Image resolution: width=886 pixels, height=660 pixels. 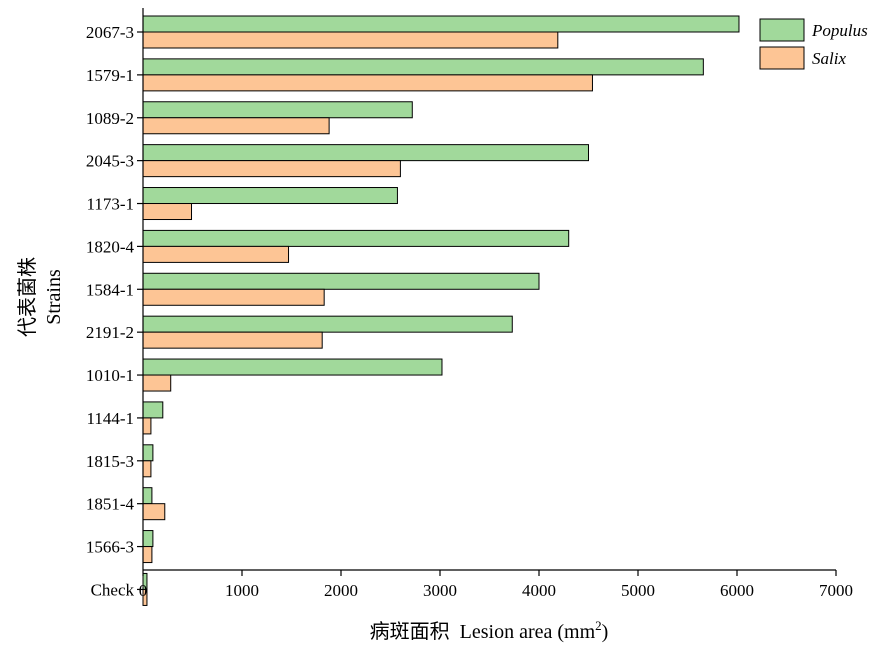 I want to click on legend: Populus Salix, so click(x=813, y=44).